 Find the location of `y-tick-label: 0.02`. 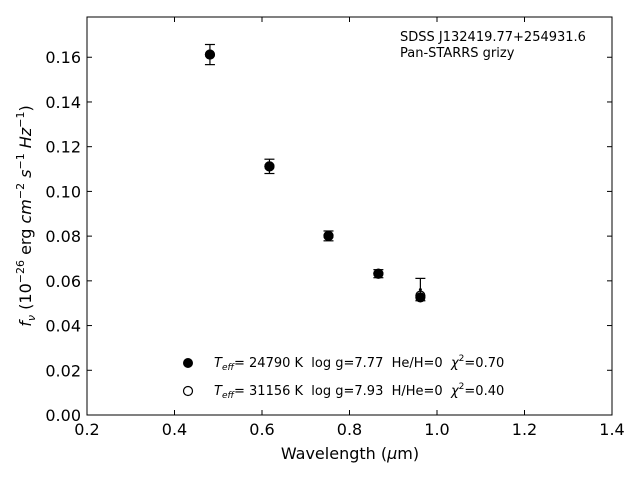

y-tick-label: 0.02 is located at coordinates (63, 370).